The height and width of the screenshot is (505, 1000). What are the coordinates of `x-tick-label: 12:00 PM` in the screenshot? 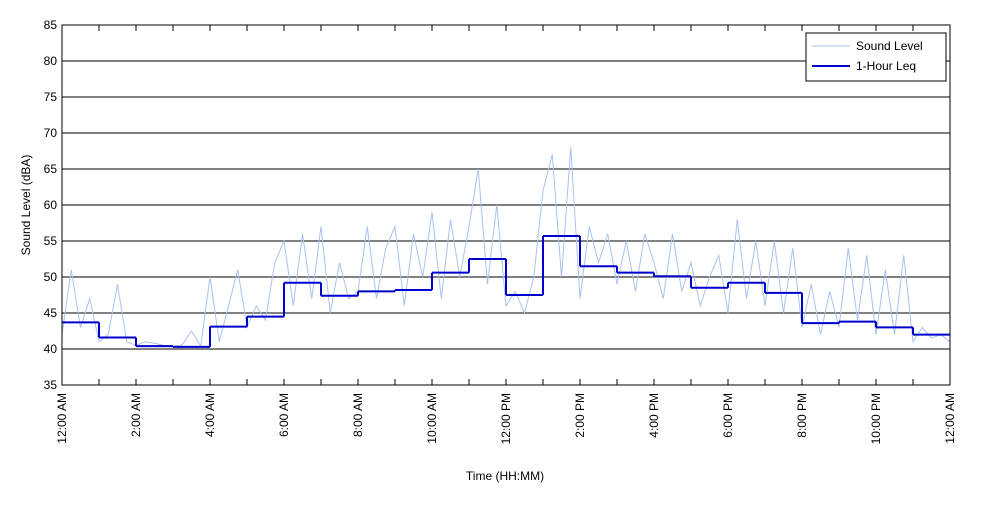 It's located at (506, 418).